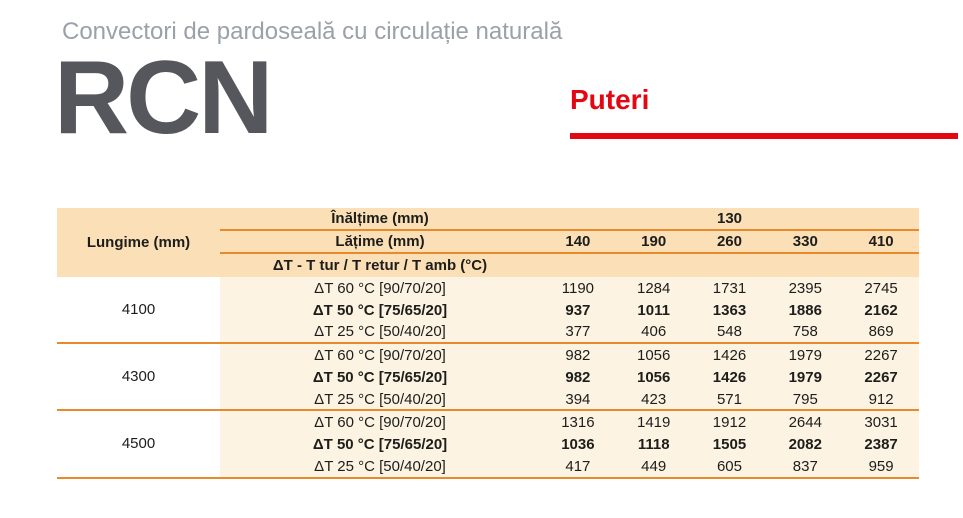 This screenshot has height=518, width=963. I want to click on header-height-value: 130, so click(729, 219).